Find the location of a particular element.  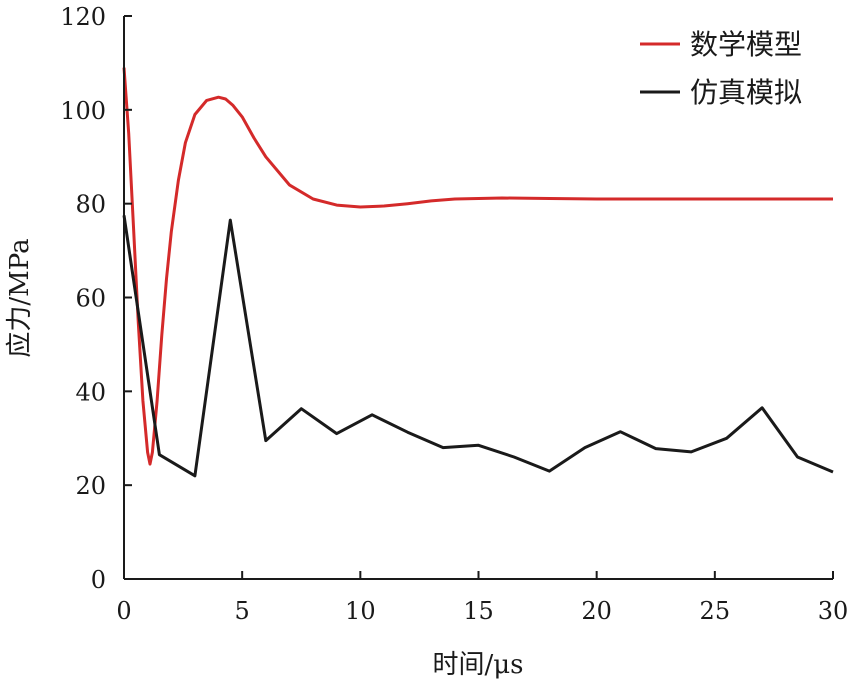

x-tick-label: 15 is located at coordinates (478, 611).